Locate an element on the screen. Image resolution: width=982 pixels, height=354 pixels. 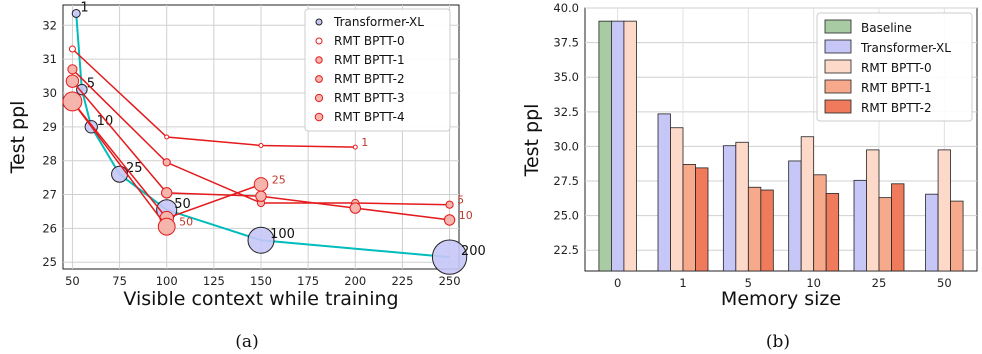
chart-a-transformer-xl-point-label: 100 is located at coordinates (282, 234).